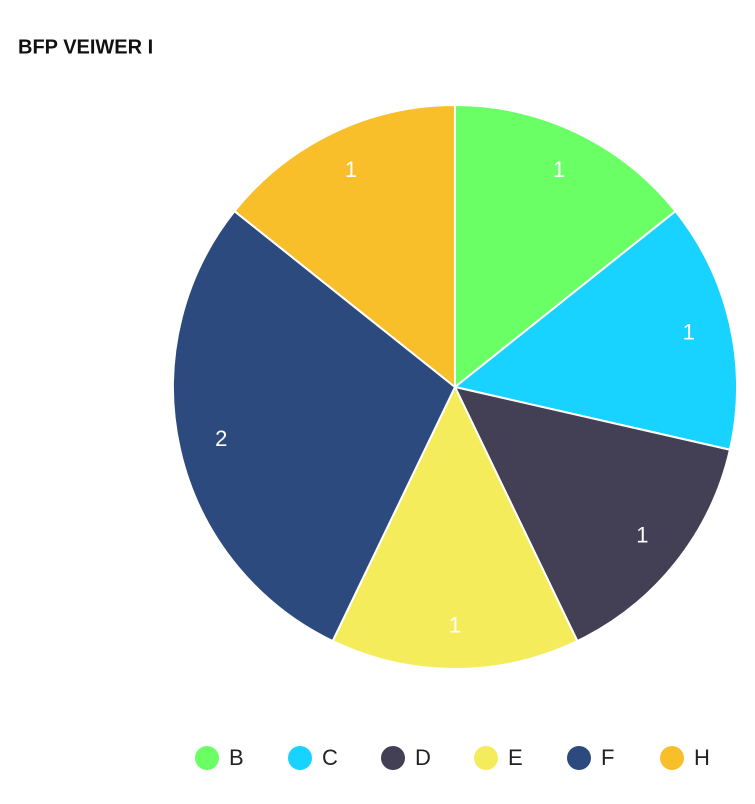 This screenshot has width=755, height=804. I want to click on legend-label: H, so click(702, 757).